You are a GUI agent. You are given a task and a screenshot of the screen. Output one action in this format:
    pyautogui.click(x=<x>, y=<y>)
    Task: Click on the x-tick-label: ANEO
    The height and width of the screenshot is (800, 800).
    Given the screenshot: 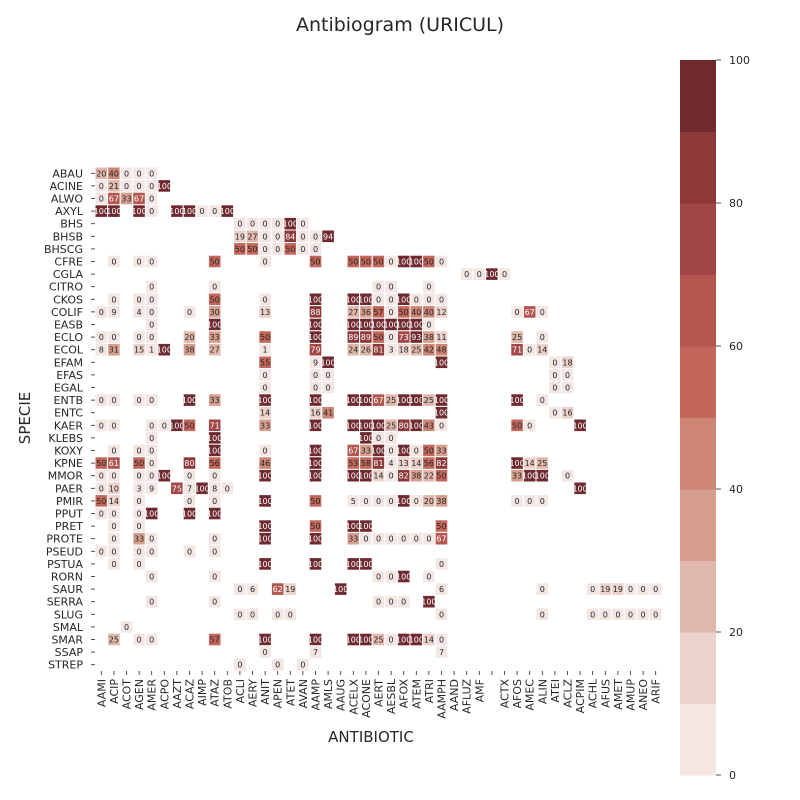 What is the action you would take?
    pyautogui.click(x=643, y=695)
    